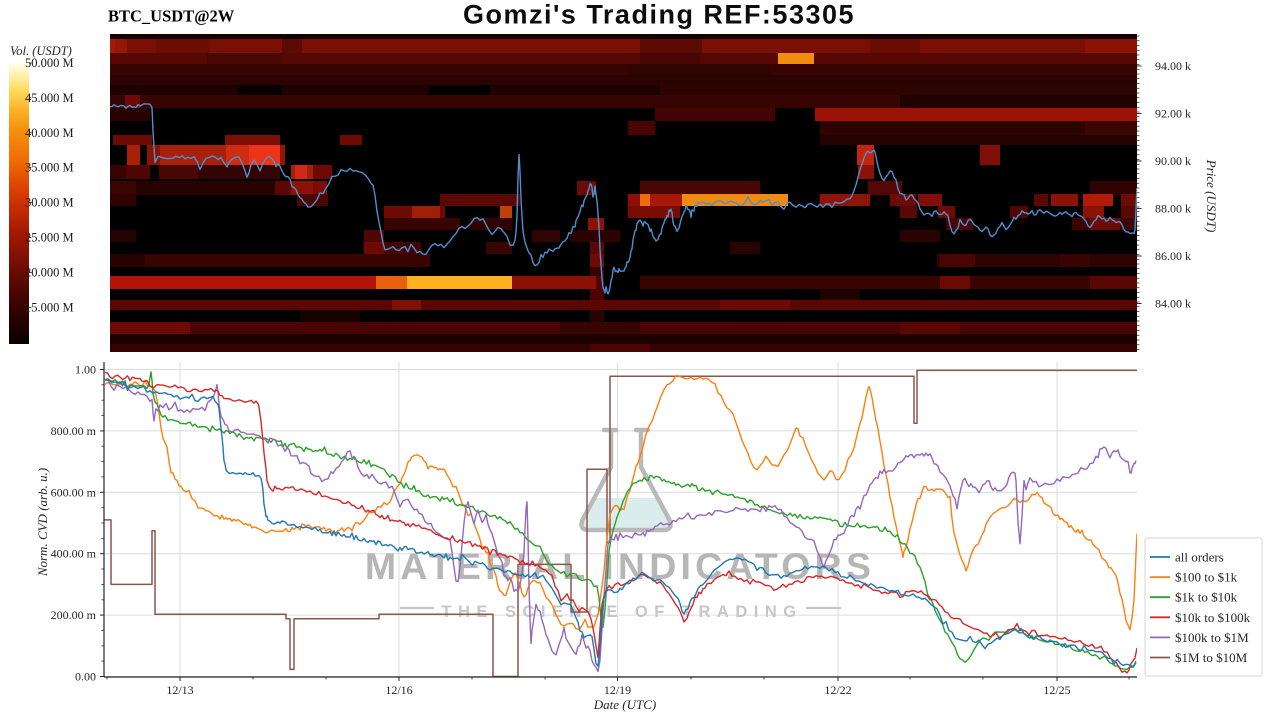 Image resolution: width=1280 pixels, height=720 pixels. Describe the element at coordinates (1173, 209) in the screenshot. I see `svg-text: 88.00 k` at that location.